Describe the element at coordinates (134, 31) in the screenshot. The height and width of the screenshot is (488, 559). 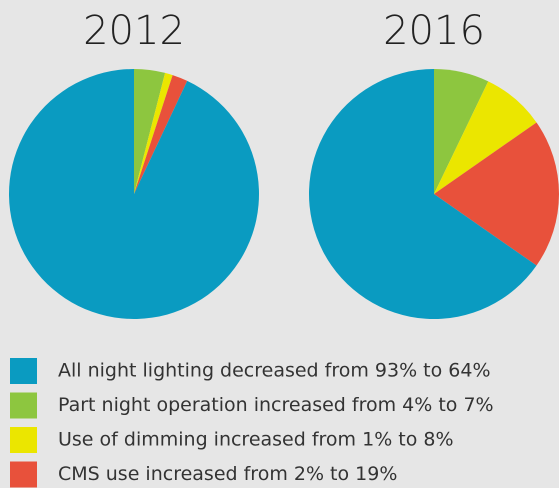
I see `pie-title: 2012` at that location.